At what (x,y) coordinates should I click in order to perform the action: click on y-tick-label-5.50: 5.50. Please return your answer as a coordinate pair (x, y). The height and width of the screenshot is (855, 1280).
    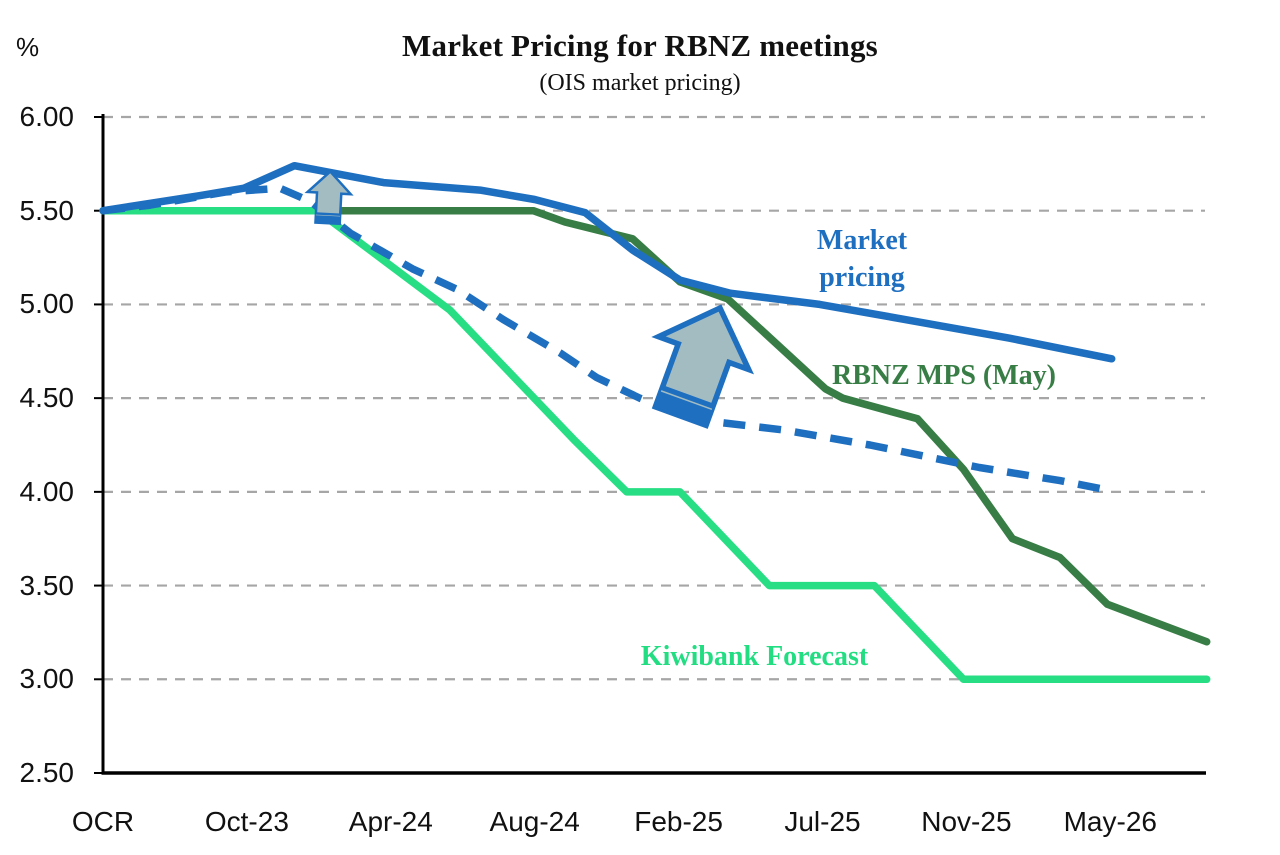
    Looking at the image, I should click on (47, 210).